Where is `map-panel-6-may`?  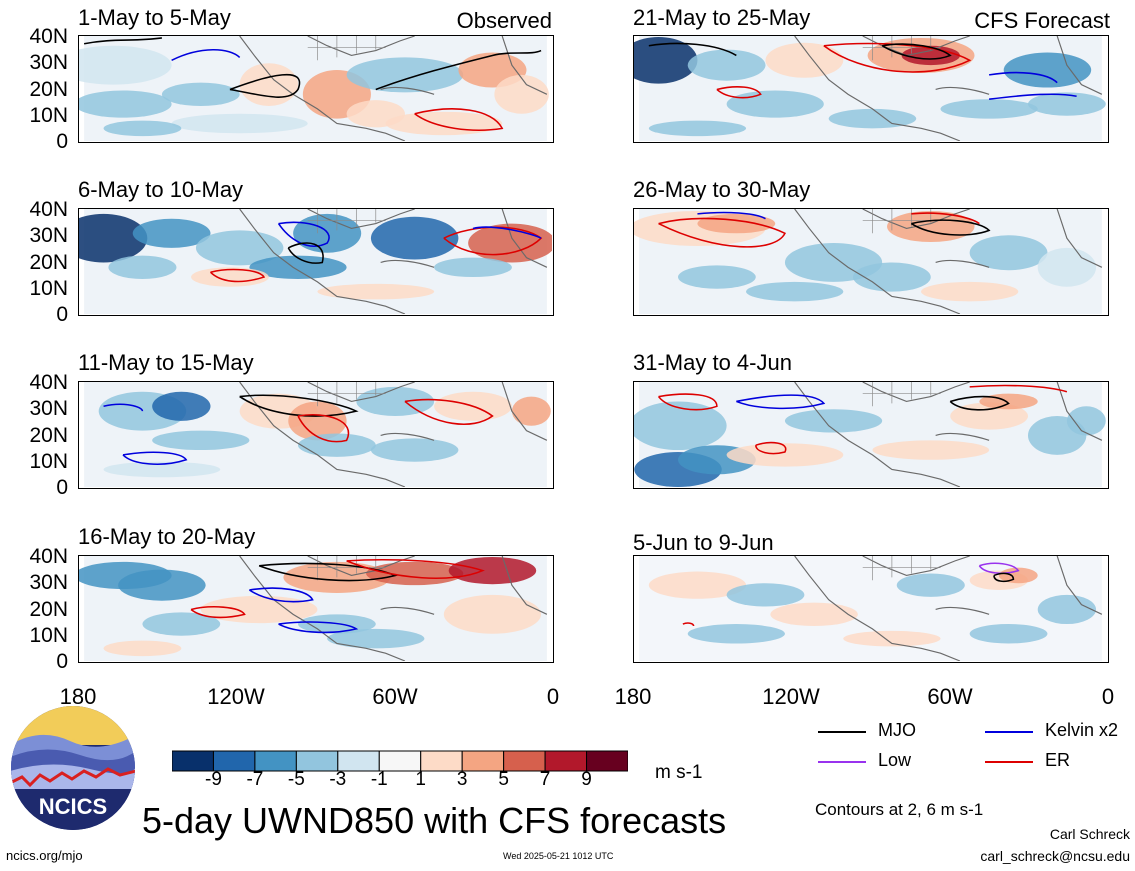 map-panel-6-may is located at coordinates (316, 262).